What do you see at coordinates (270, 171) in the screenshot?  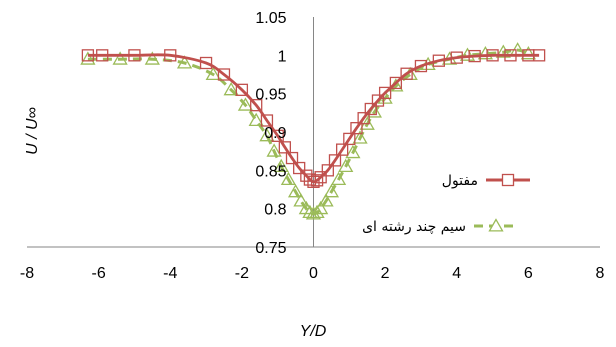 I see `y-tick-label: 0.85` at bounding box center [270, 171].